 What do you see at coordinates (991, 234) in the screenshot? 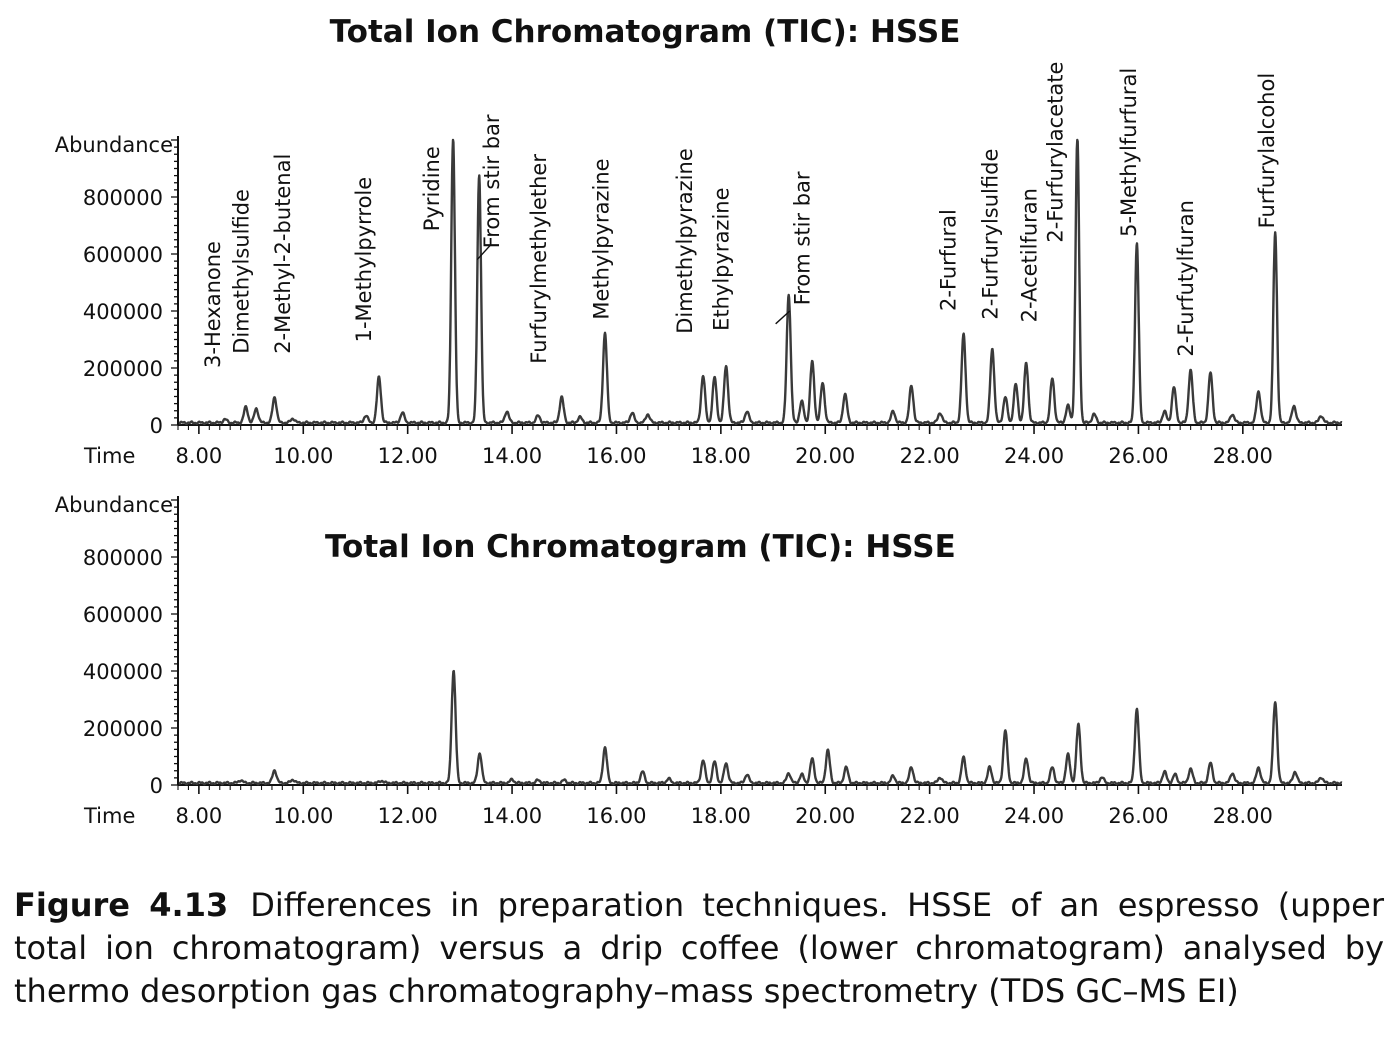
I see `peak-annotation: 2-Furfurylsulfide` at bounding box center [991, 234].